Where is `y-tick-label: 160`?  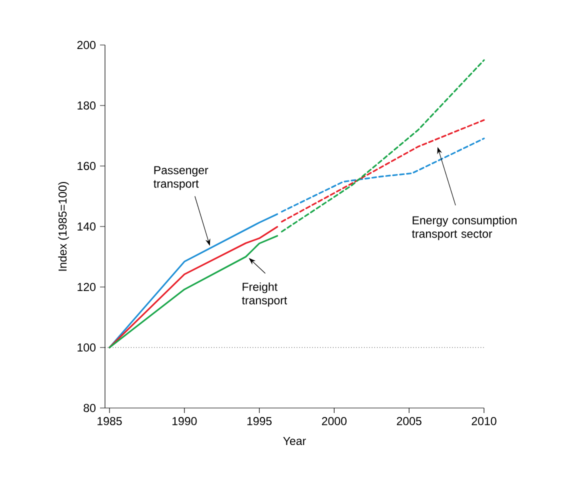 y-tick-label: 160 is located at coordinates (87, 166).